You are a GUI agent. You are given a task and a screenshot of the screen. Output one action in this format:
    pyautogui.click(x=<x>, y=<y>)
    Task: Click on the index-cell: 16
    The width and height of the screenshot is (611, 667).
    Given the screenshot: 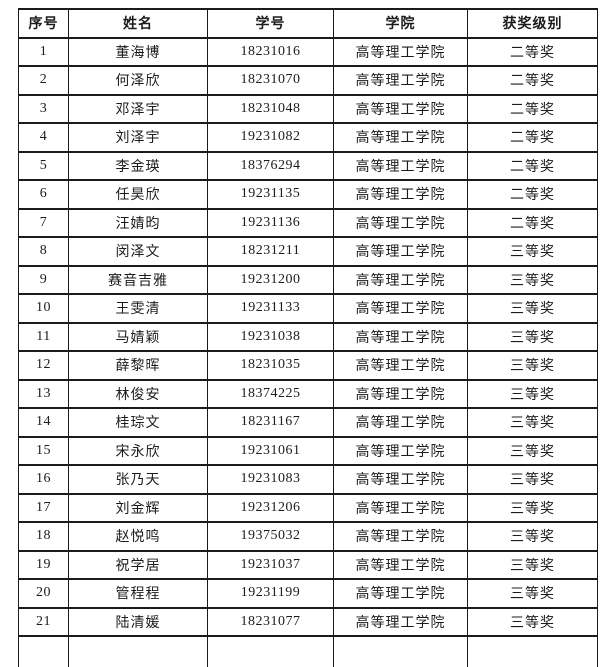 What is the action you would take?
    pyautogui.click(x=44, y=479)
    